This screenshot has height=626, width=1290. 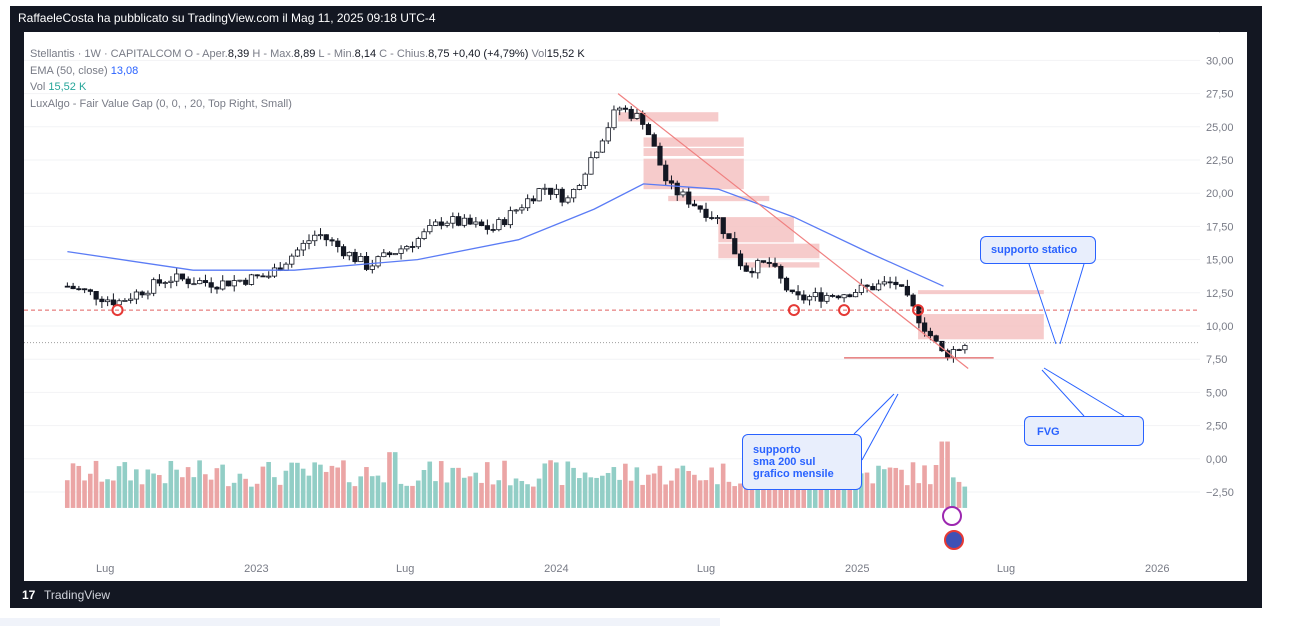 What do you see at coordinates (918, 310) in the screenshot?
I see `support-touch-marker` at bounding box center [918, 310].